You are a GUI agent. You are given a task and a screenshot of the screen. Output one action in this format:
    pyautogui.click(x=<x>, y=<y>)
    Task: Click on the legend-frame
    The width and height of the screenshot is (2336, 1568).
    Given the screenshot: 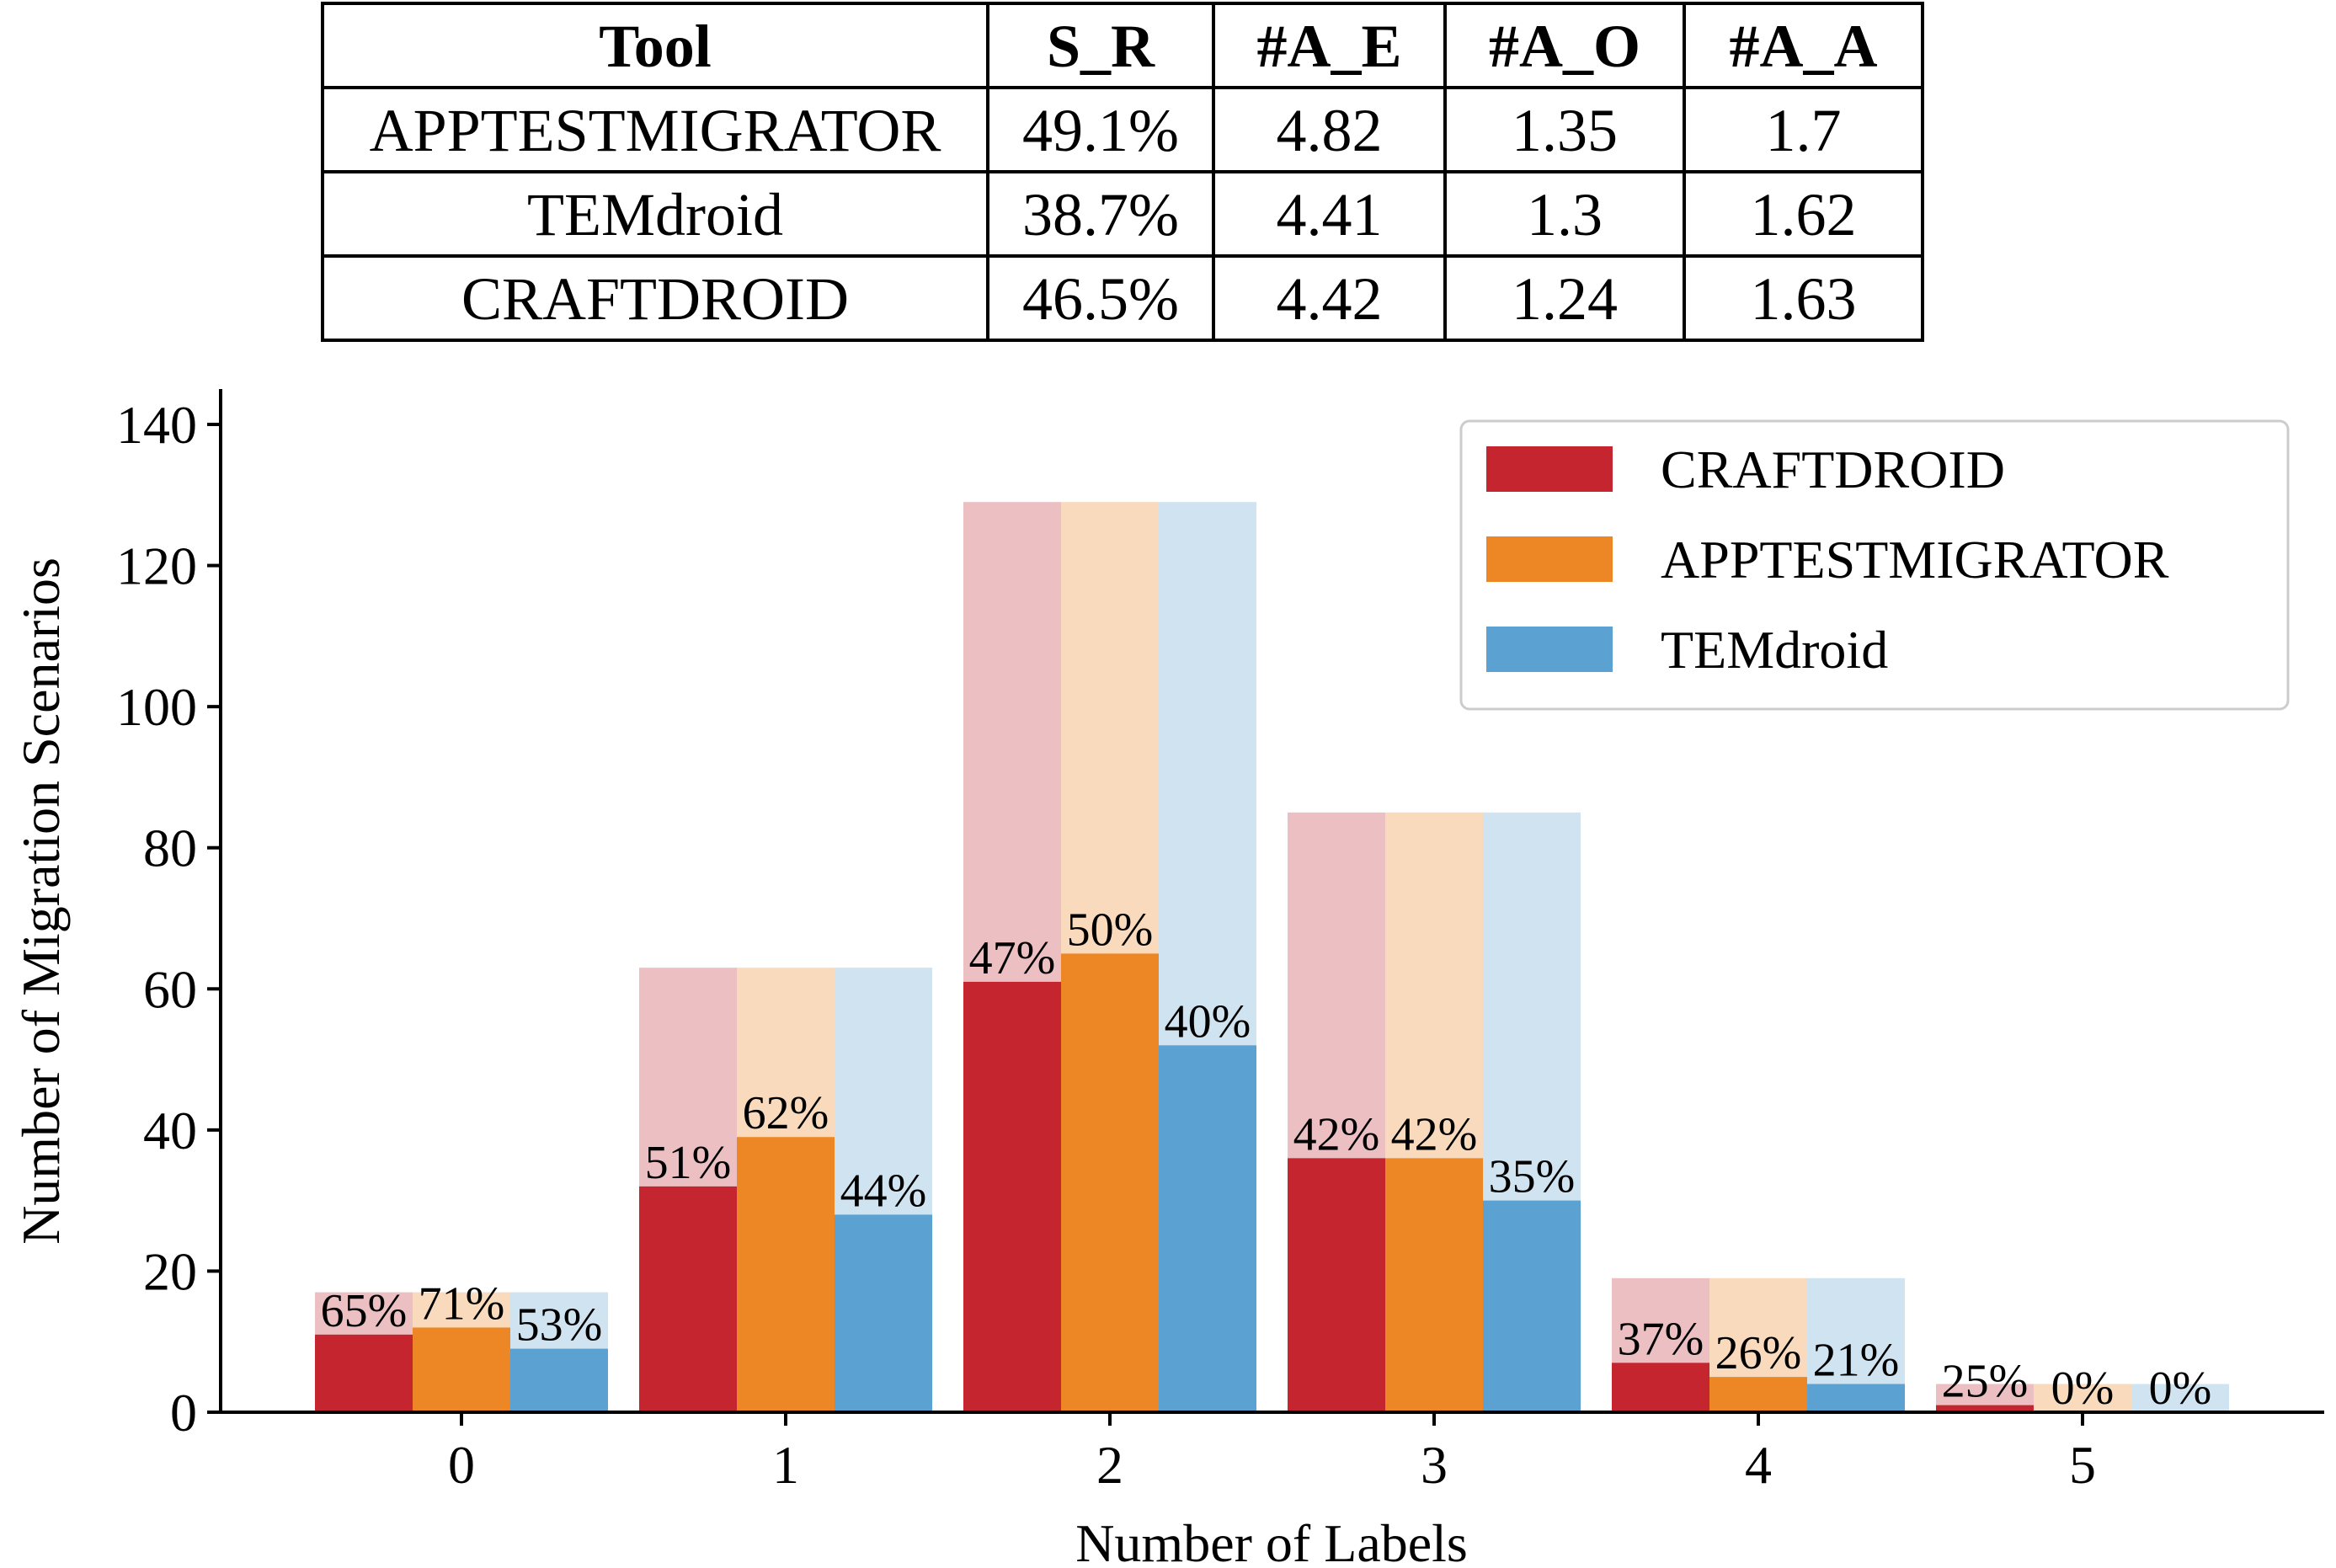 What is the action you would take?
    pyautogui.click(x=1874, y=565)
    